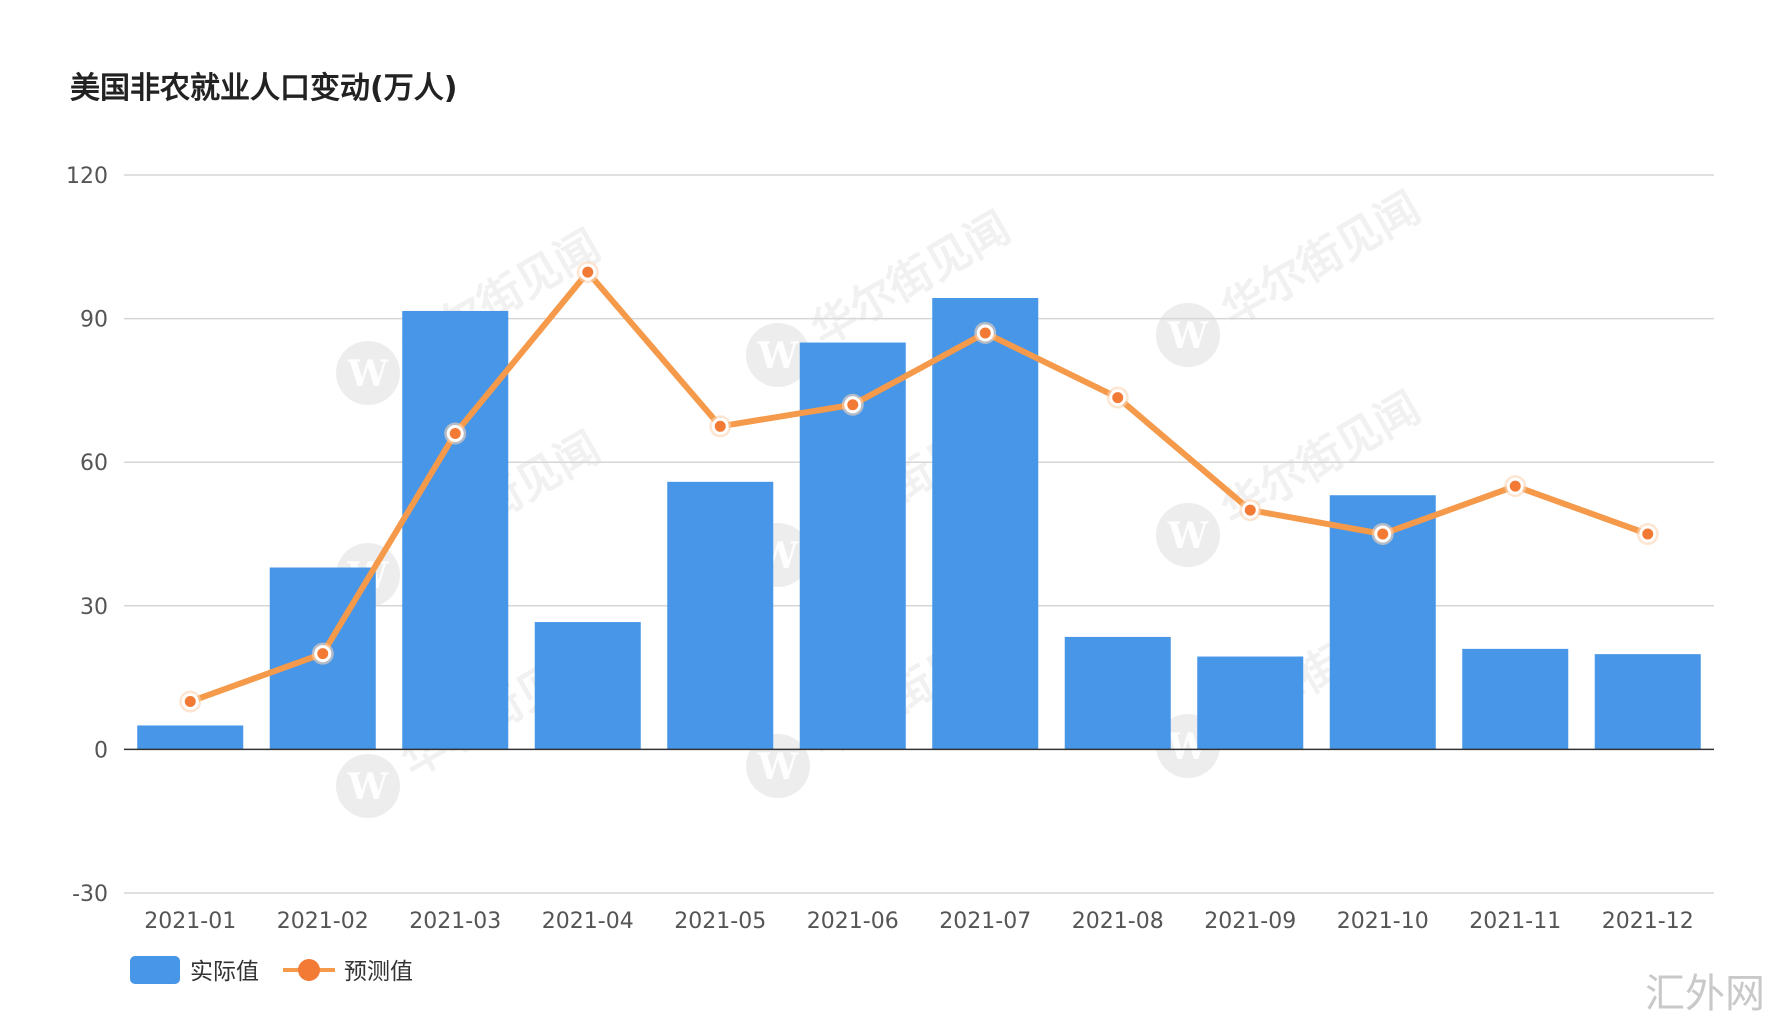 The height and width of the screenshot is (1020, 1768). Describe the element at coordinates (1118, 921) in the screenshot. I see `x-tick-label: 2021-08` at that location.